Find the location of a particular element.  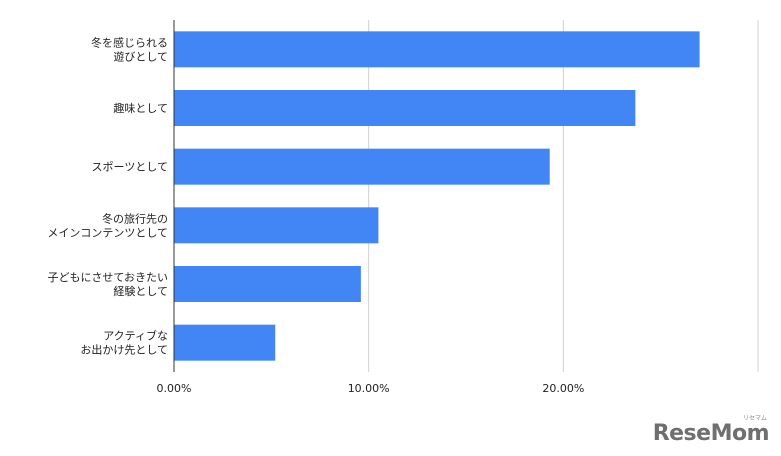

x-tick-label: 0.00% is located at coordinates (174, 388).